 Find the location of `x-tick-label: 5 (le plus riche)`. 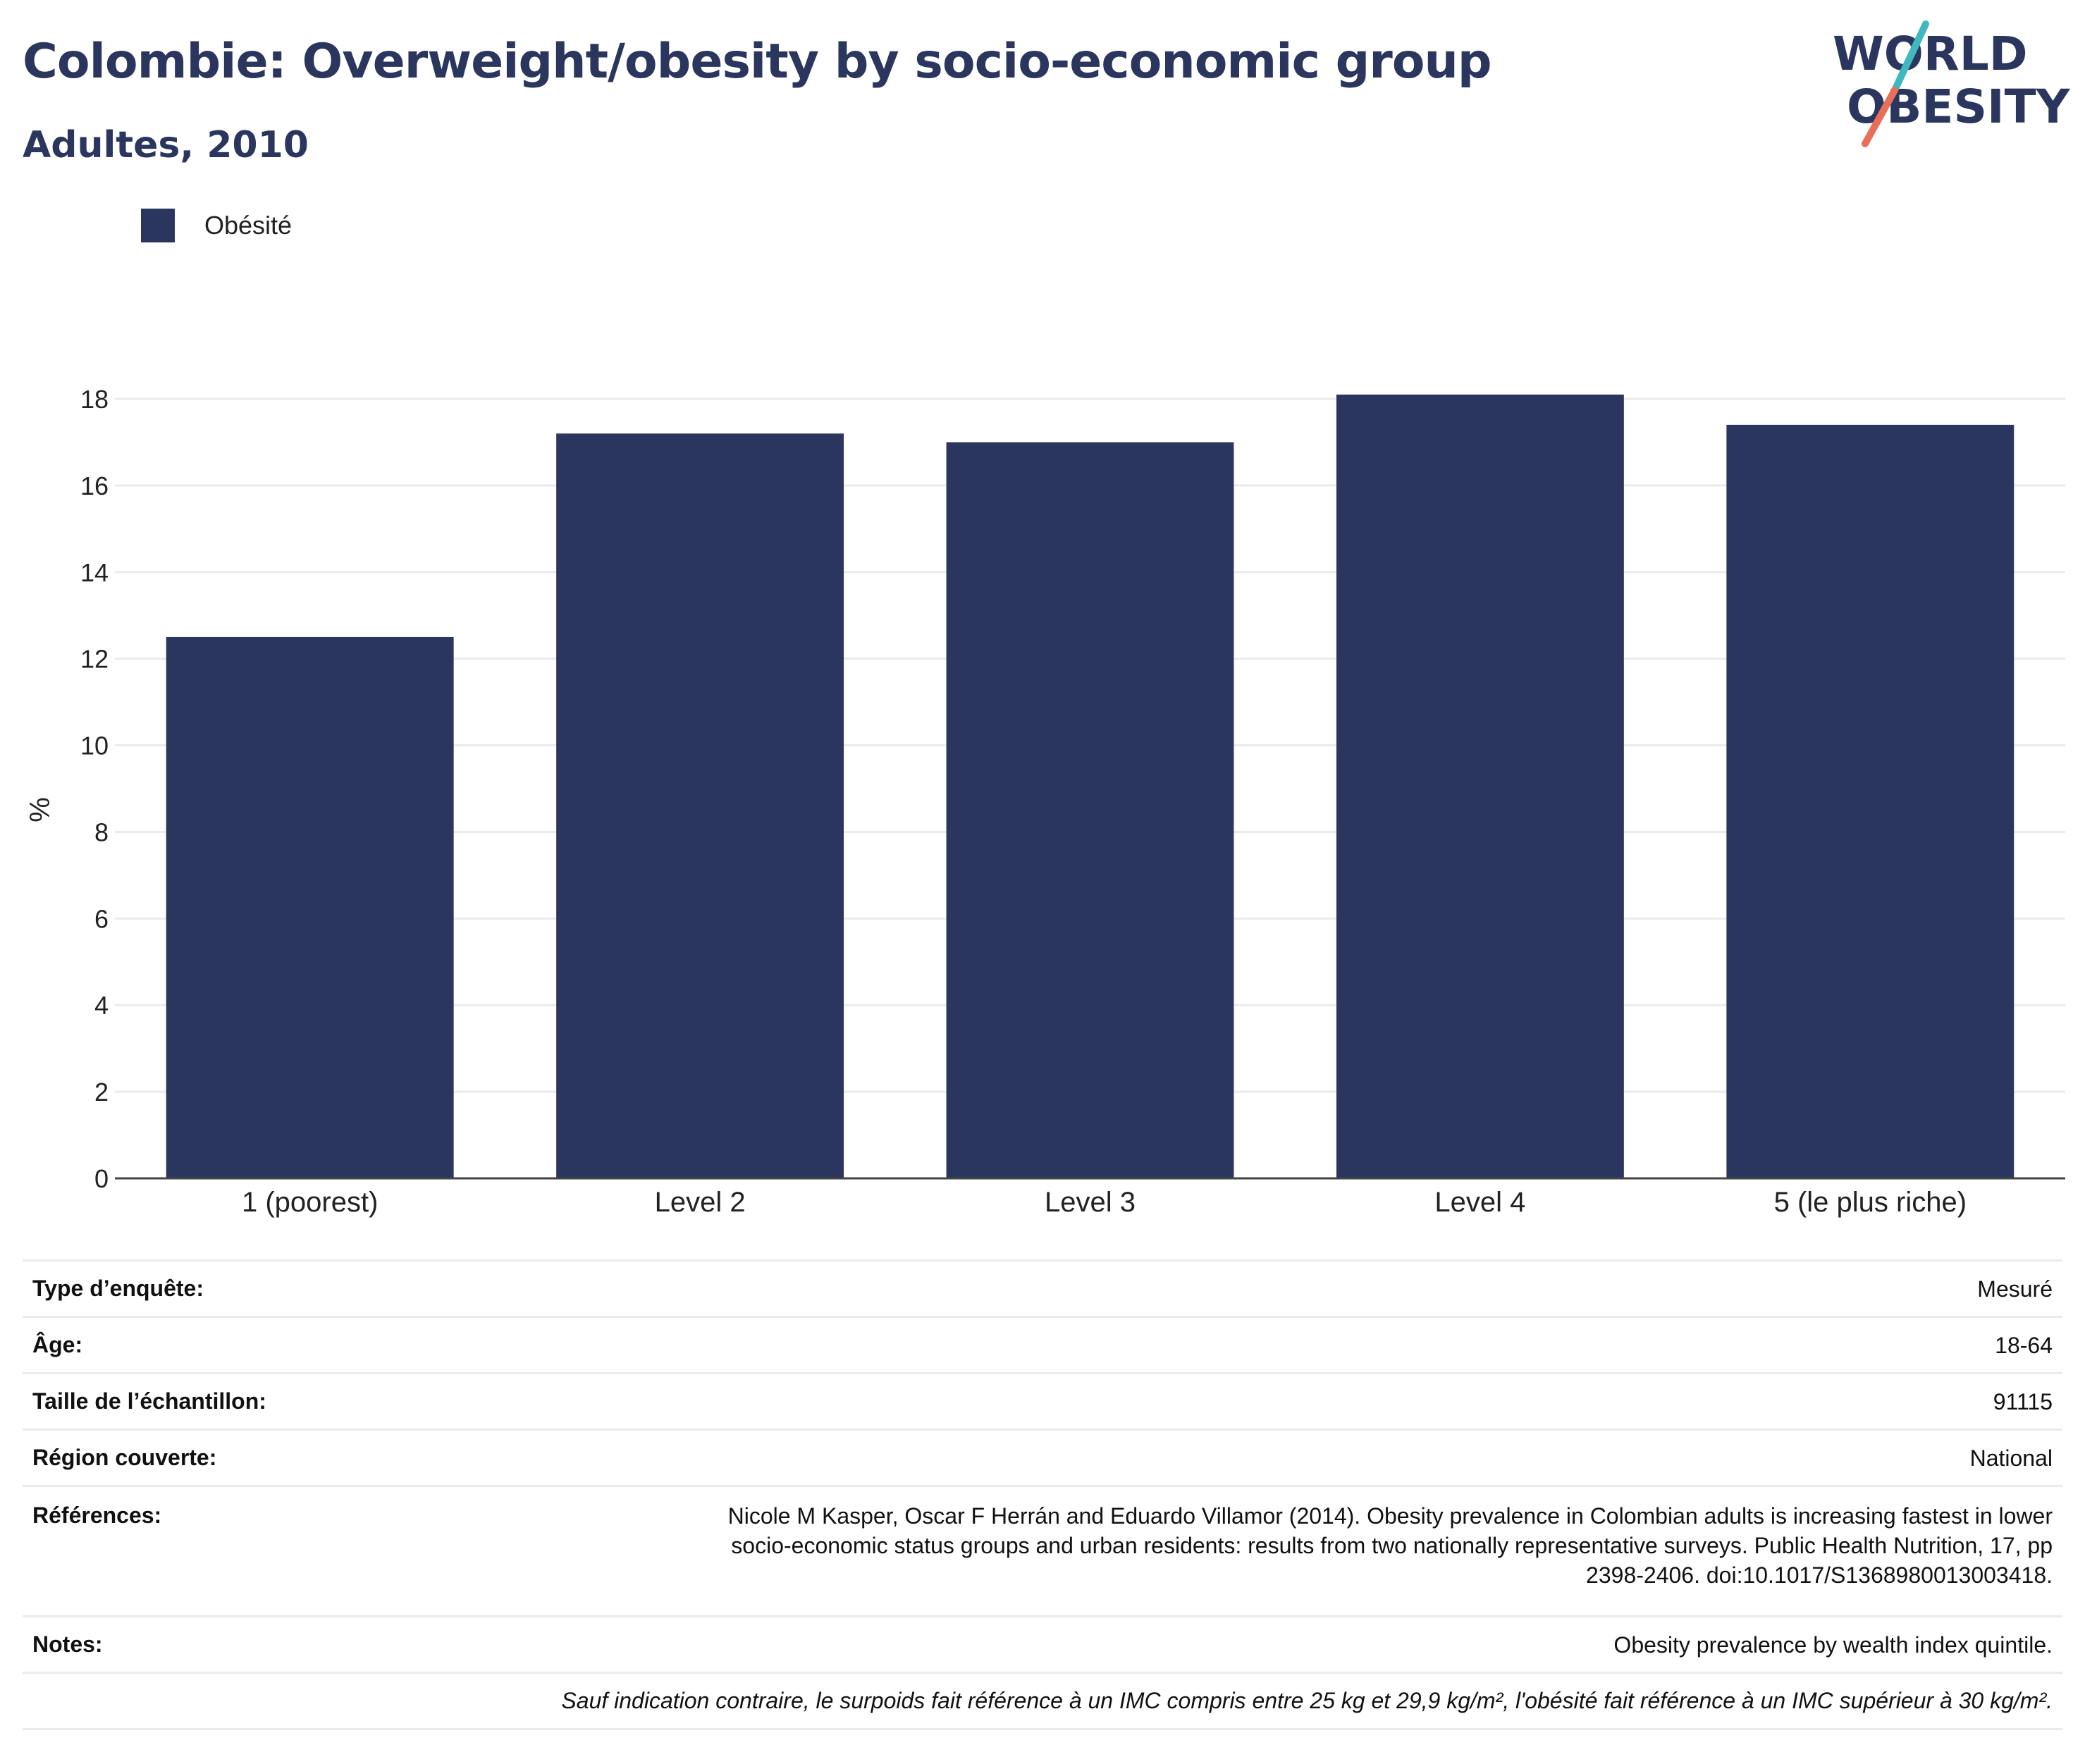

x-tick-label: 5 (le plus riche) is located at coordinates (1871, 1202).